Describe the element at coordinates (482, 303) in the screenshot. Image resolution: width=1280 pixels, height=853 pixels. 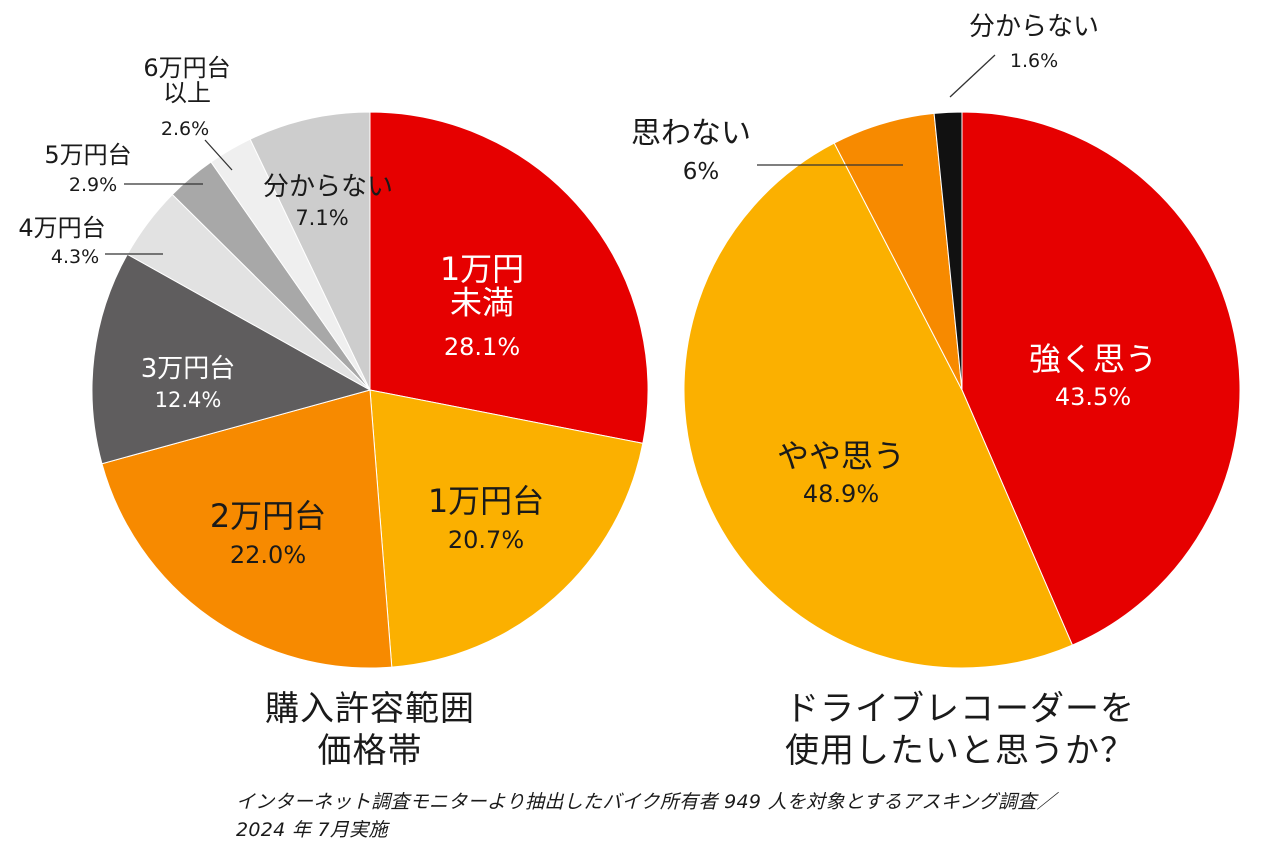
I see `slice-label-line: 未満` at that location.